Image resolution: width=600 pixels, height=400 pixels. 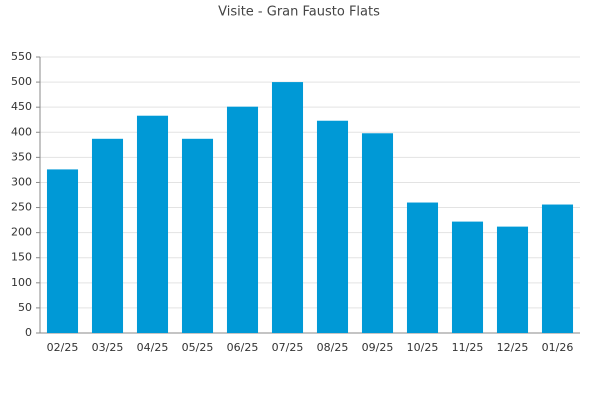 What do you see at coordinates (21, 131) in the screenshot?
I see `y-tick-label: 400` at bounding box center [21, 131].